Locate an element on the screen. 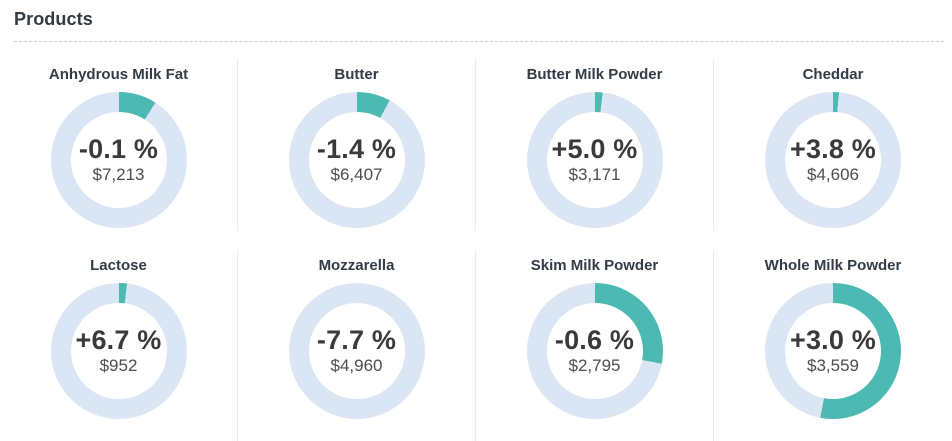  product-card-cheddar: Cheddar +3.8 % $4,606 is located at coordinates (833, 145).